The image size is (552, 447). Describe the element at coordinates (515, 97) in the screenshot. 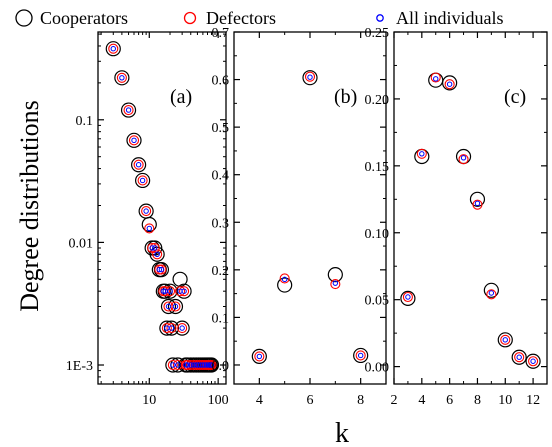

I see `panel-label: (c)` at that location.